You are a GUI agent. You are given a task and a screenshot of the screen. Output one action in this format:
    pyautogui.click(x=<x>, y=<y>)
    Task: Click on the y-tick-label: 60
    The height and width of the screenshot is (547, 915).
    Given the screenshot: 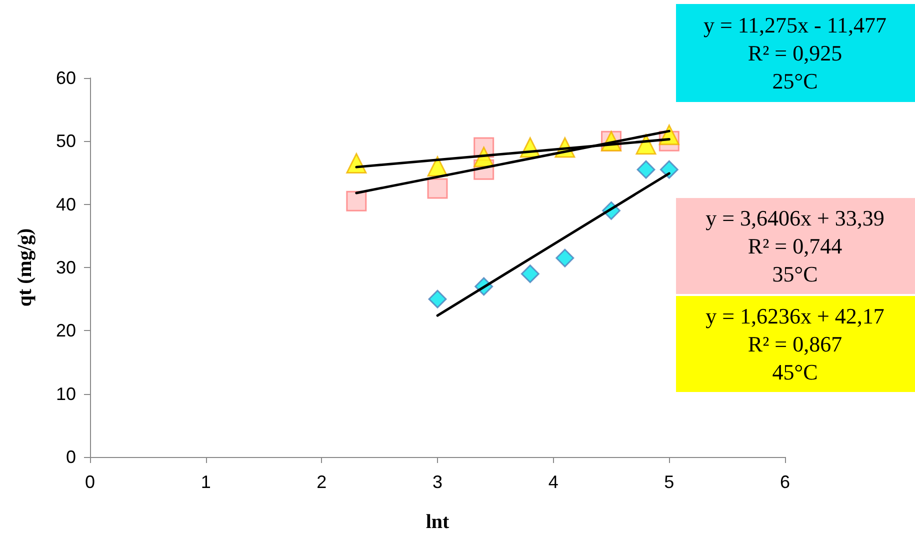 What is the action you would take?
    pyautogui.click(x=66, y=78)
    